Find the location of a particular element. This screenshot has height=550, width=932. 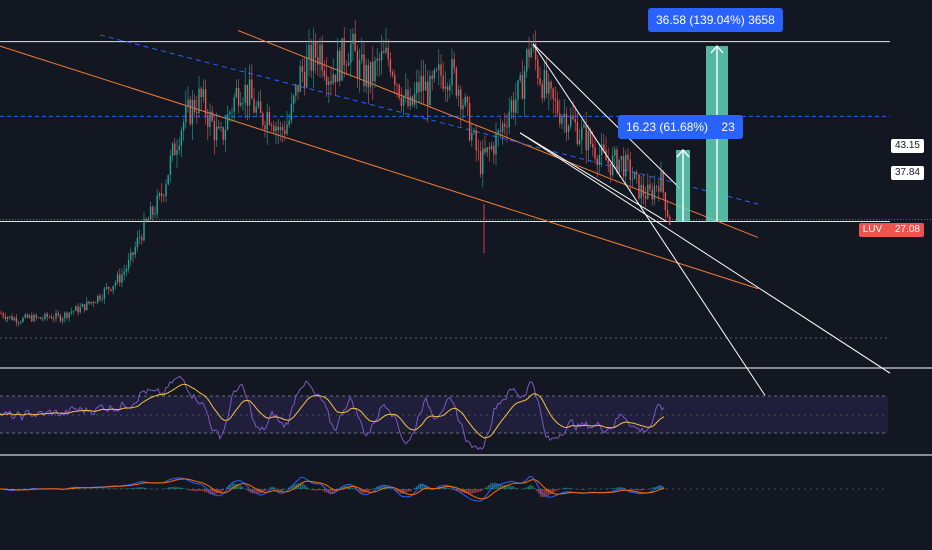

macd-pane is located at coordinates (444, 488).